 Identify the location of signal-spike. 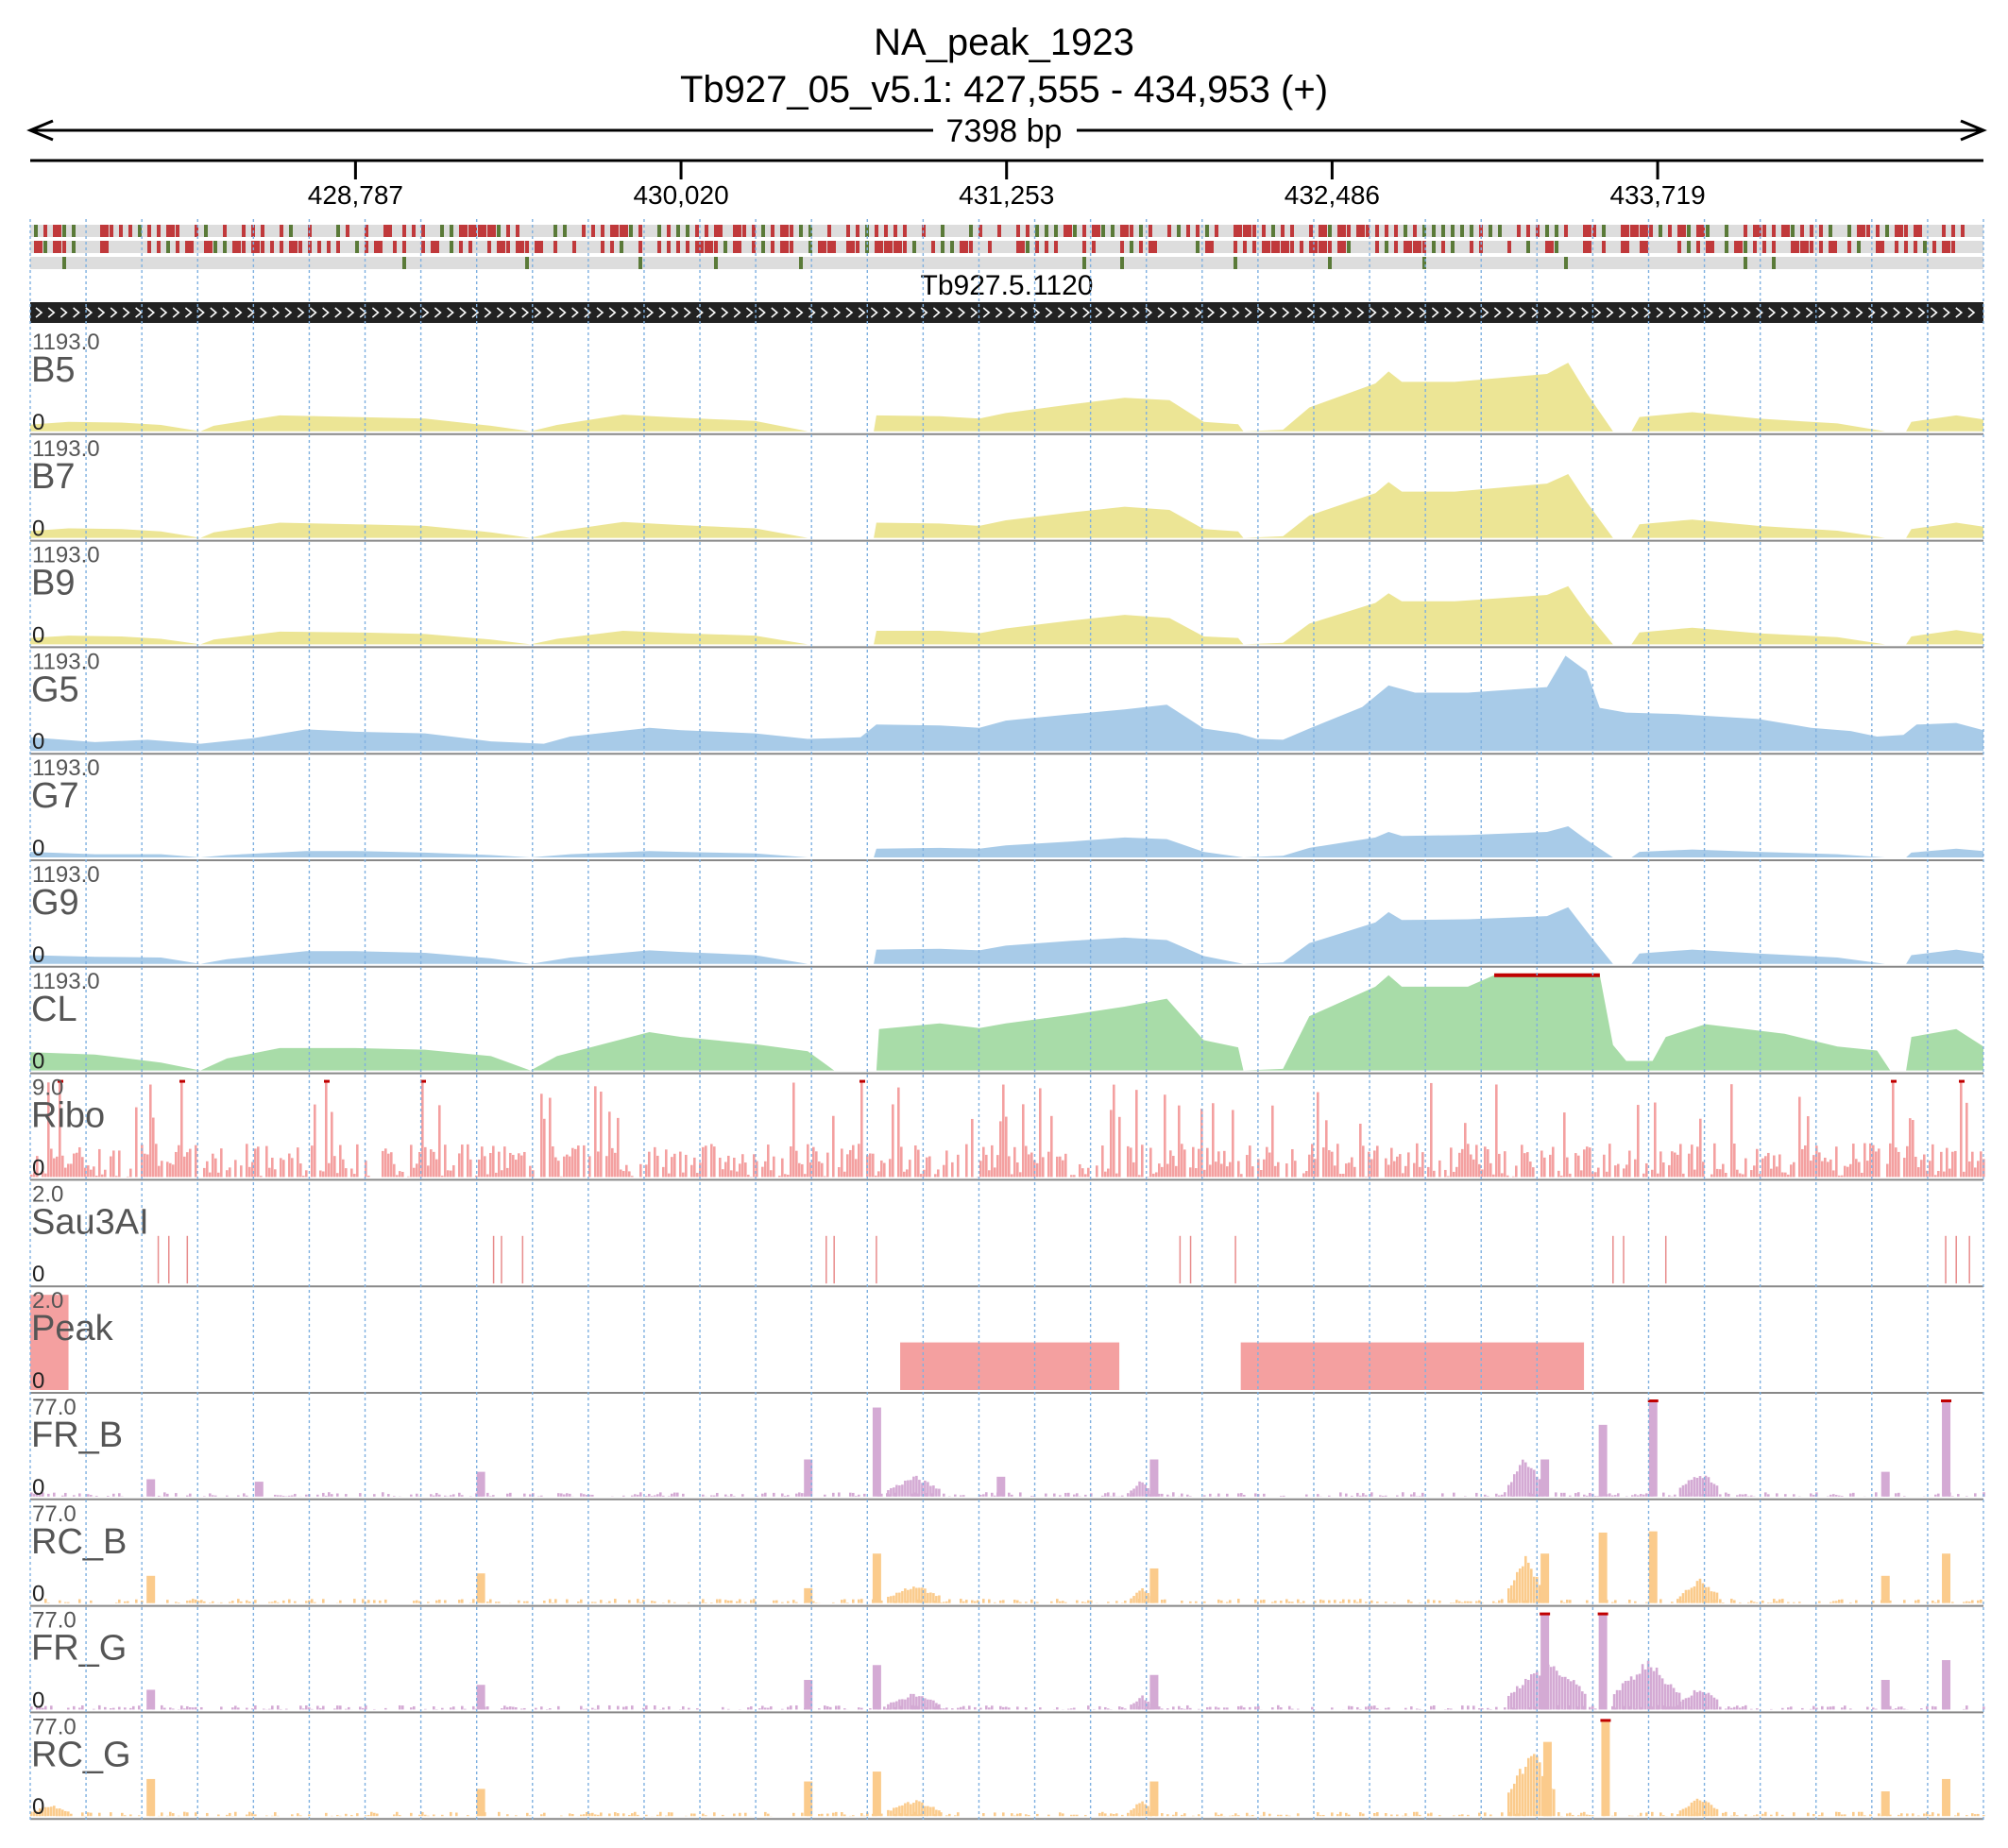
(1153, 1799).